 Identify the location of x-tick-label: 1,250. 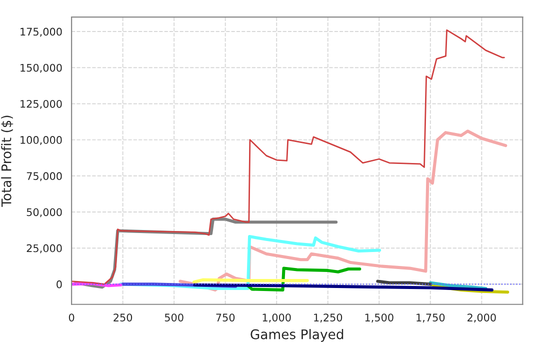
(328, 318).